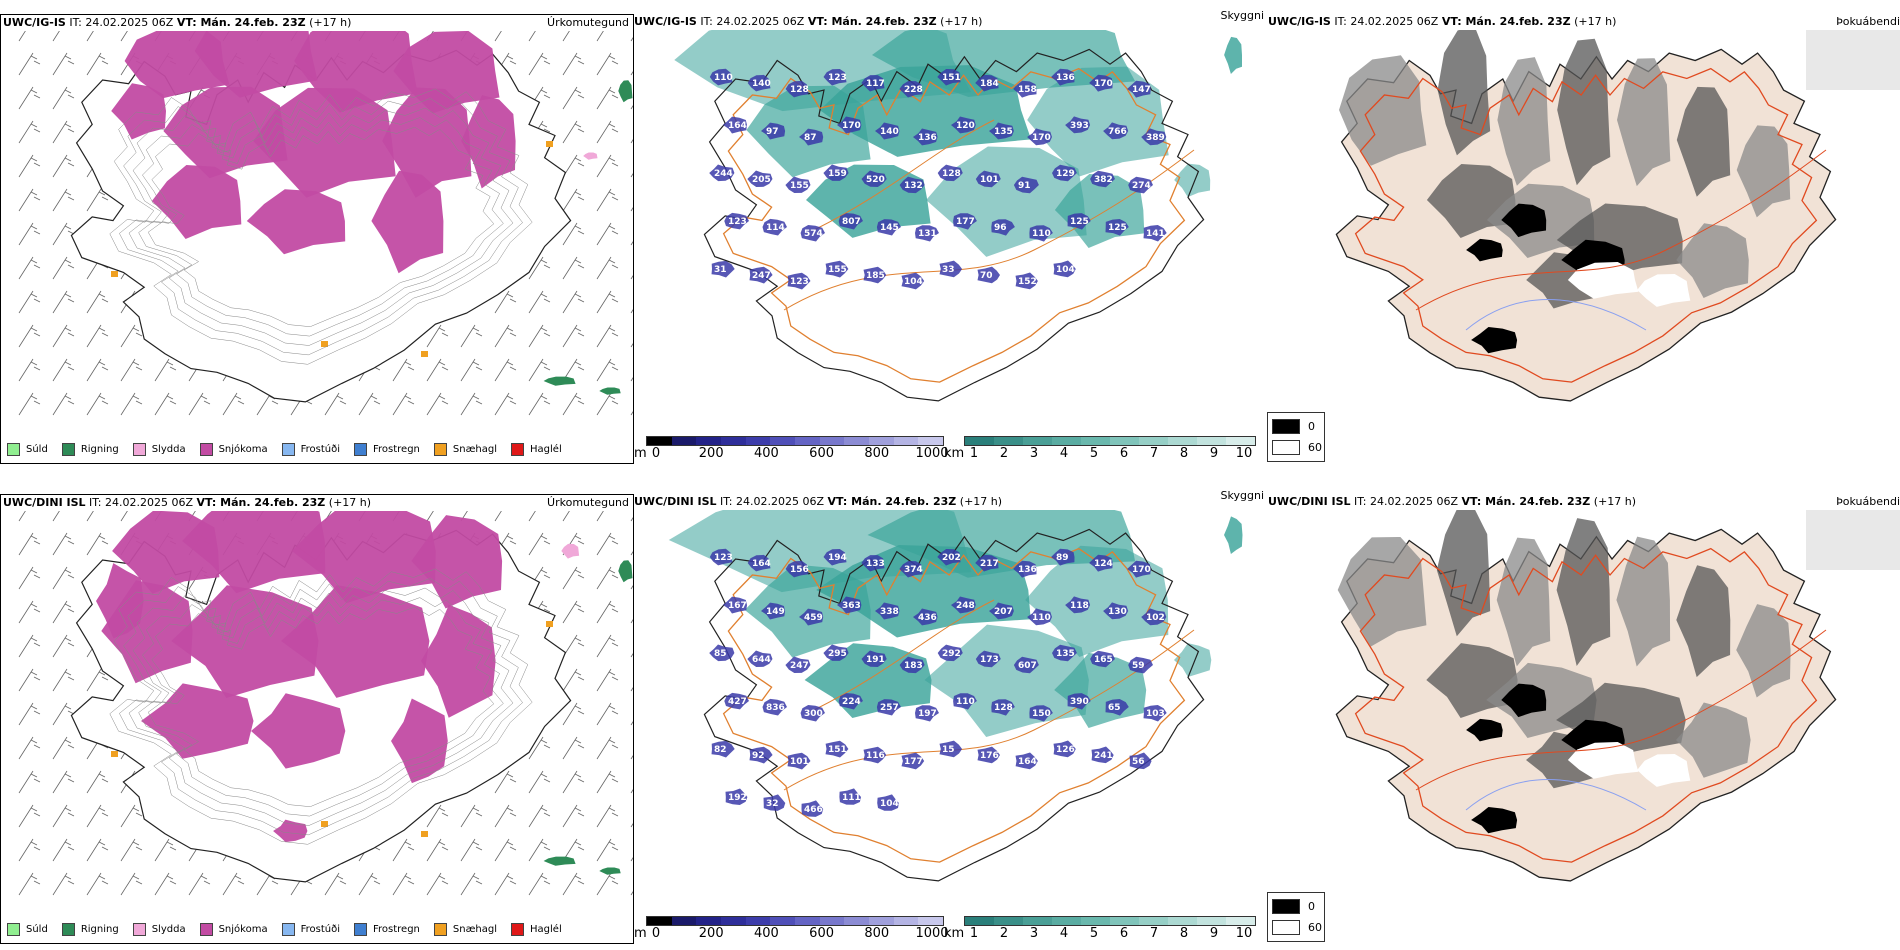 This screenshot has width=1900, height=950. Describe the element at coordinates (34, 22) in the screenshot. I see `model-name: UWC/IG-IS` at that location.